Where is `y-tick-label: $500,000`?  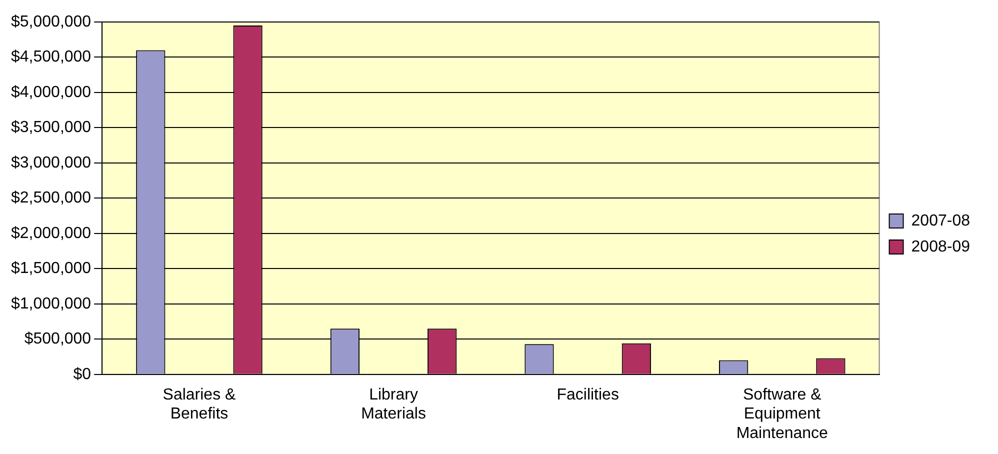 y-tick-label: $500,000 is located at coordinates (58, 339).